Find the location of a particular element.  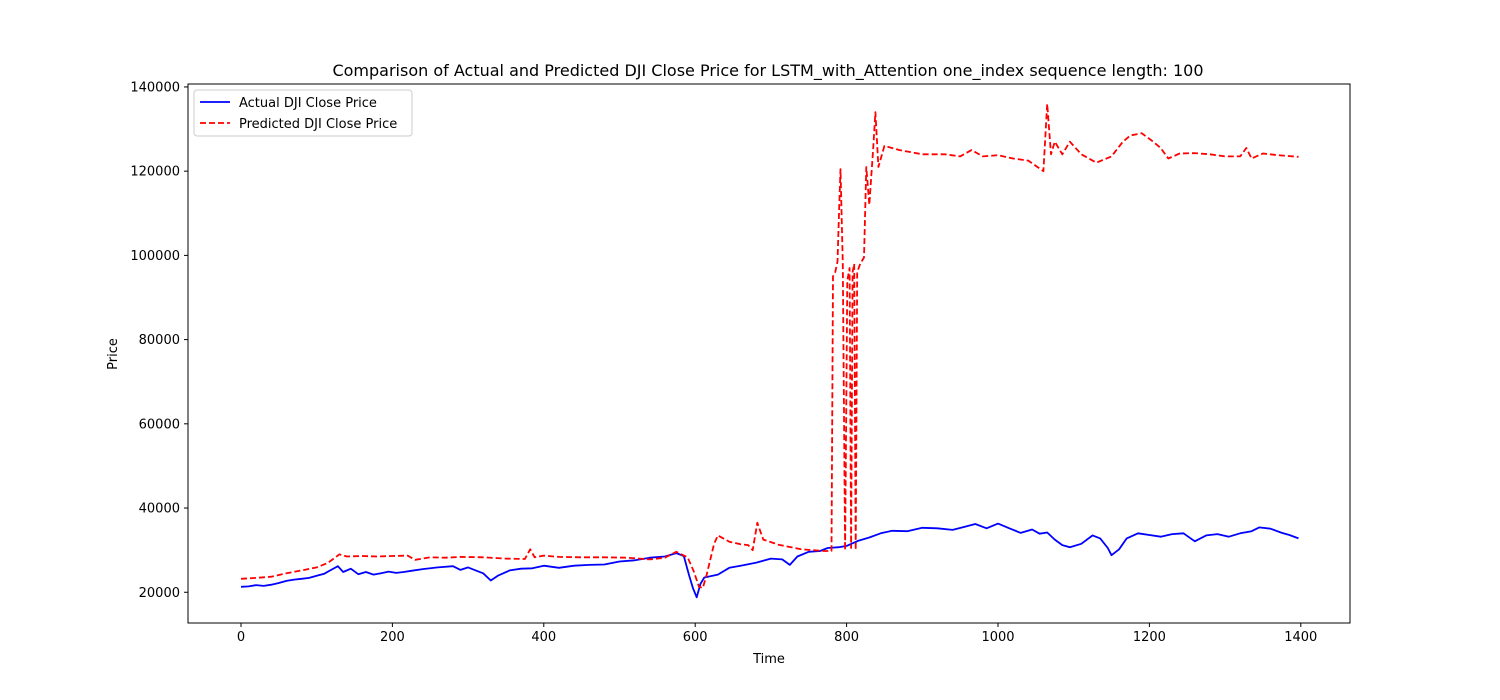

series-line-actual is located at coordinates (769, 560).